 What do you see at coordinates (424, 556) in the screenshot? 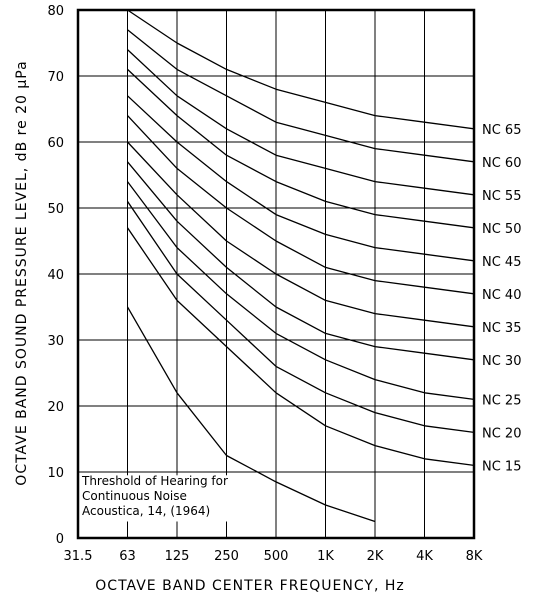
I see `x-tick-label: 4K` at bounding box center [424, 556].